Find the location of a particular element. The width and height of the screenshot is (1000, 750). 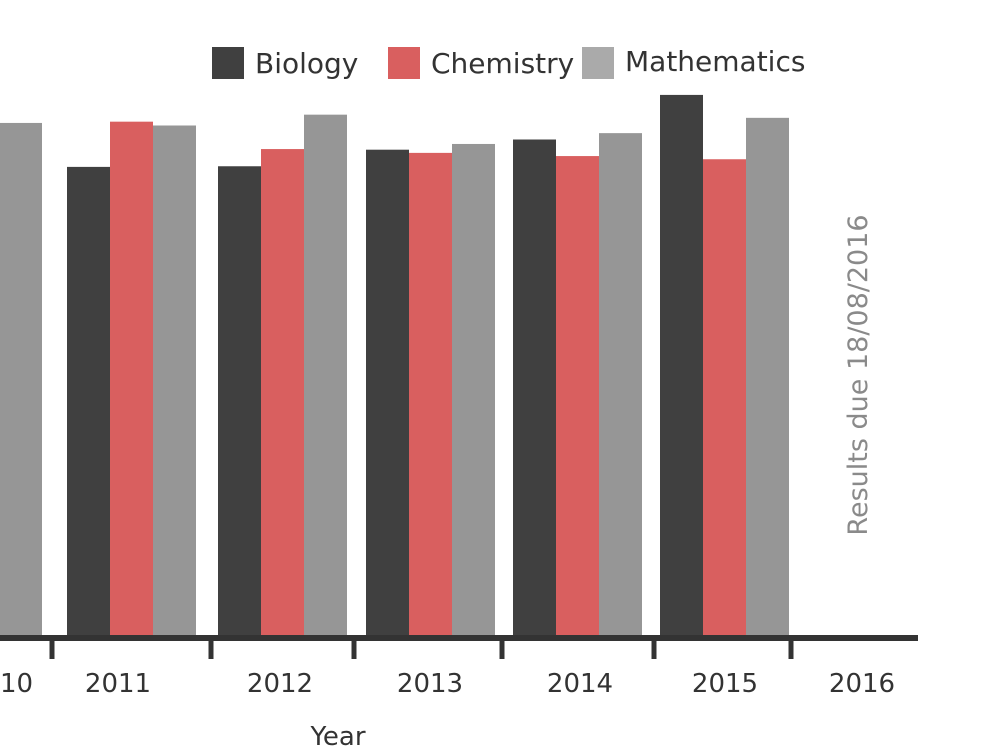

bar-chemistry-2012 is located at coordinates (282, 393).